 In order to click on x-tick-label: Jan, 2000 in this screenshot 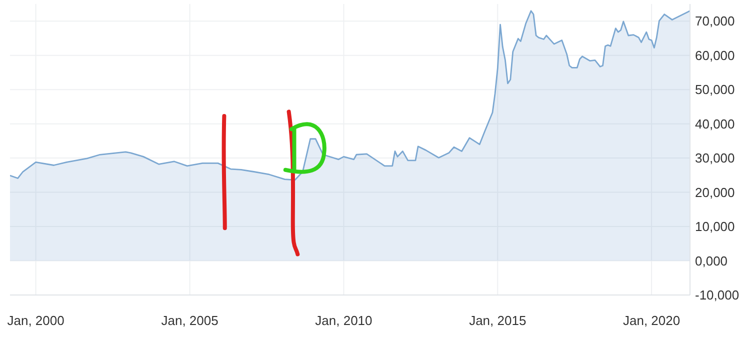, I will do `click(35, 320)`.